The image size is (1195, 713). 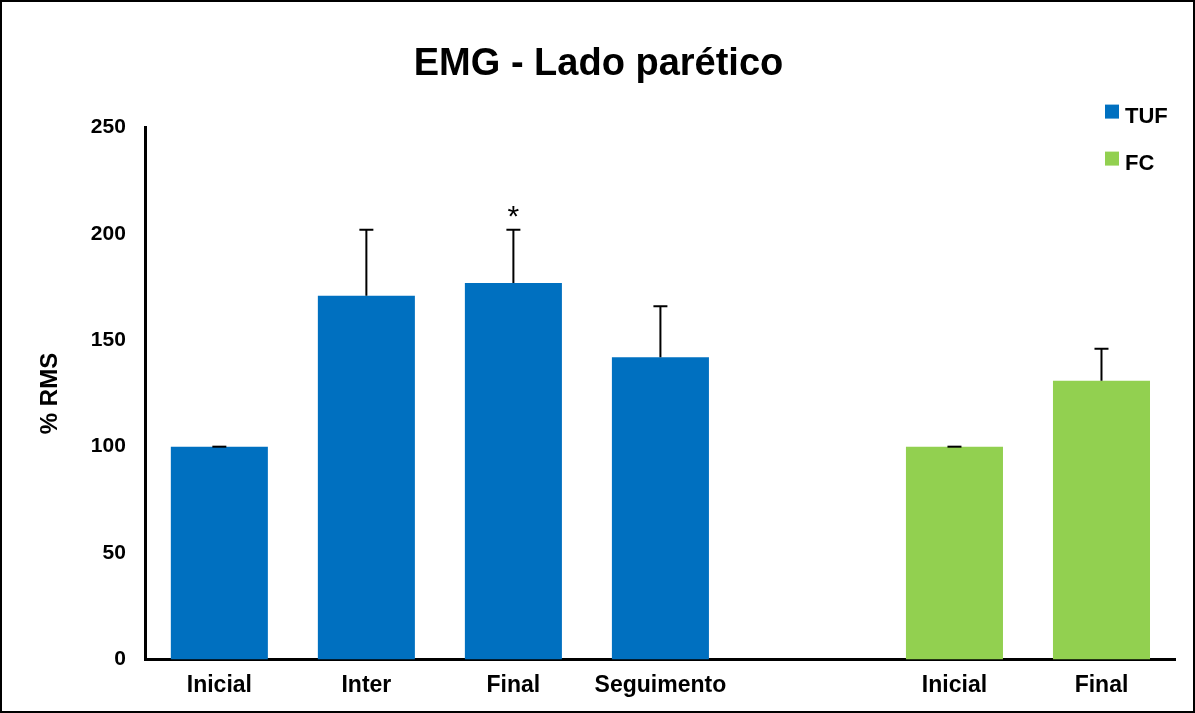 What do you see at coordinates (1140, 162) in the screenshot?
I see `legend-label: FC` at bounding box center [1140, 162].